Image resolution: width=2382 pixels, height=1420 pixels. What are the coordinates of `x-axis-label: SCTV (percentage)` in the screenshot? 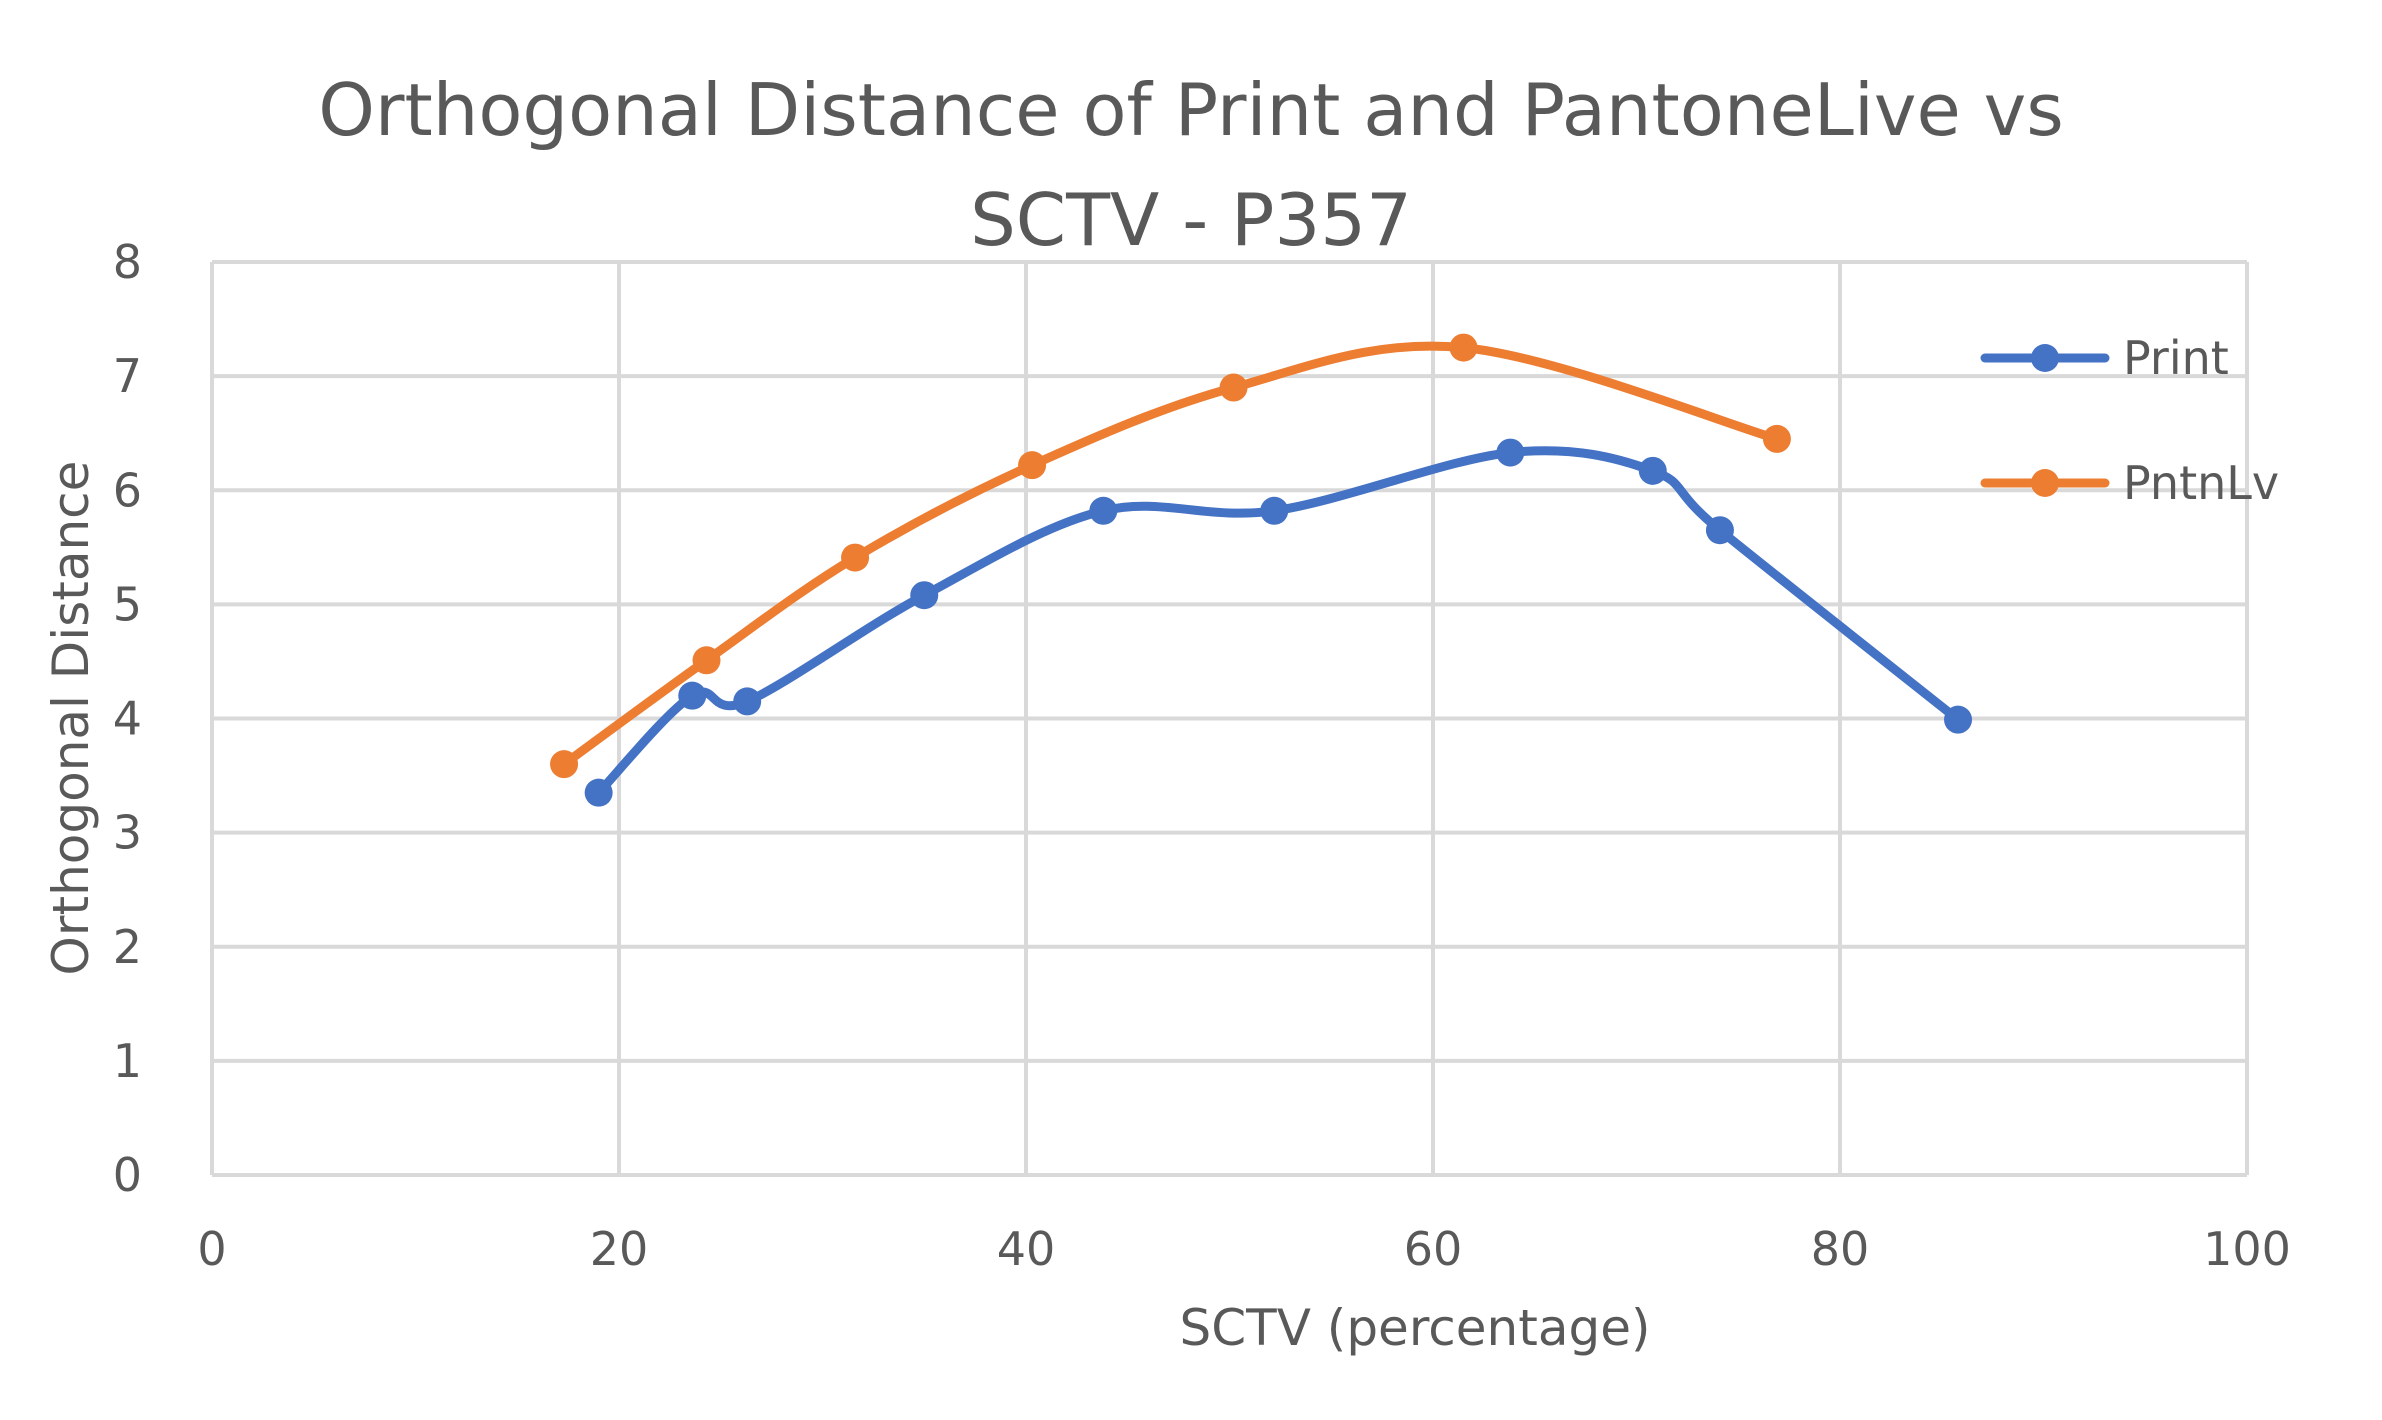 It's located at (1415, 1328).